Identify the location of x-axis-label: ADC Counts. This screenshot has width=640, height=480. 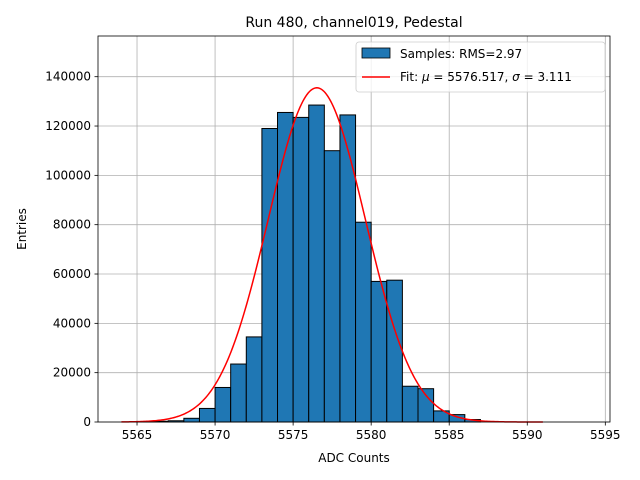
(354, 458).